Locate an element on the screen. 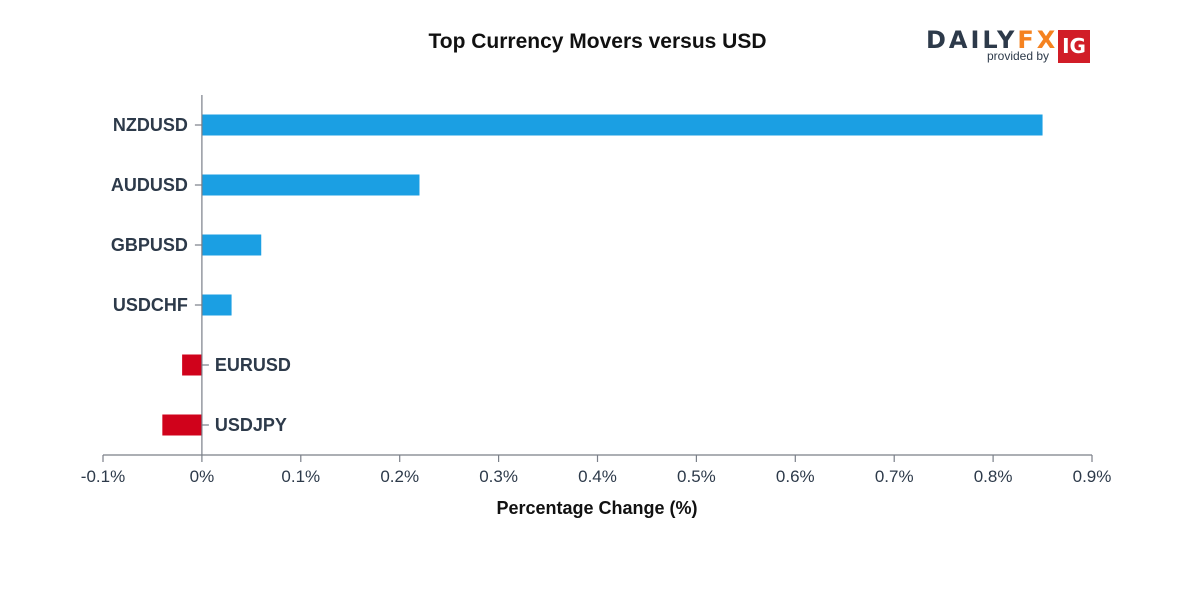  chart-title: Top Currency Movers versus USD is located at coordinates (597, 41).